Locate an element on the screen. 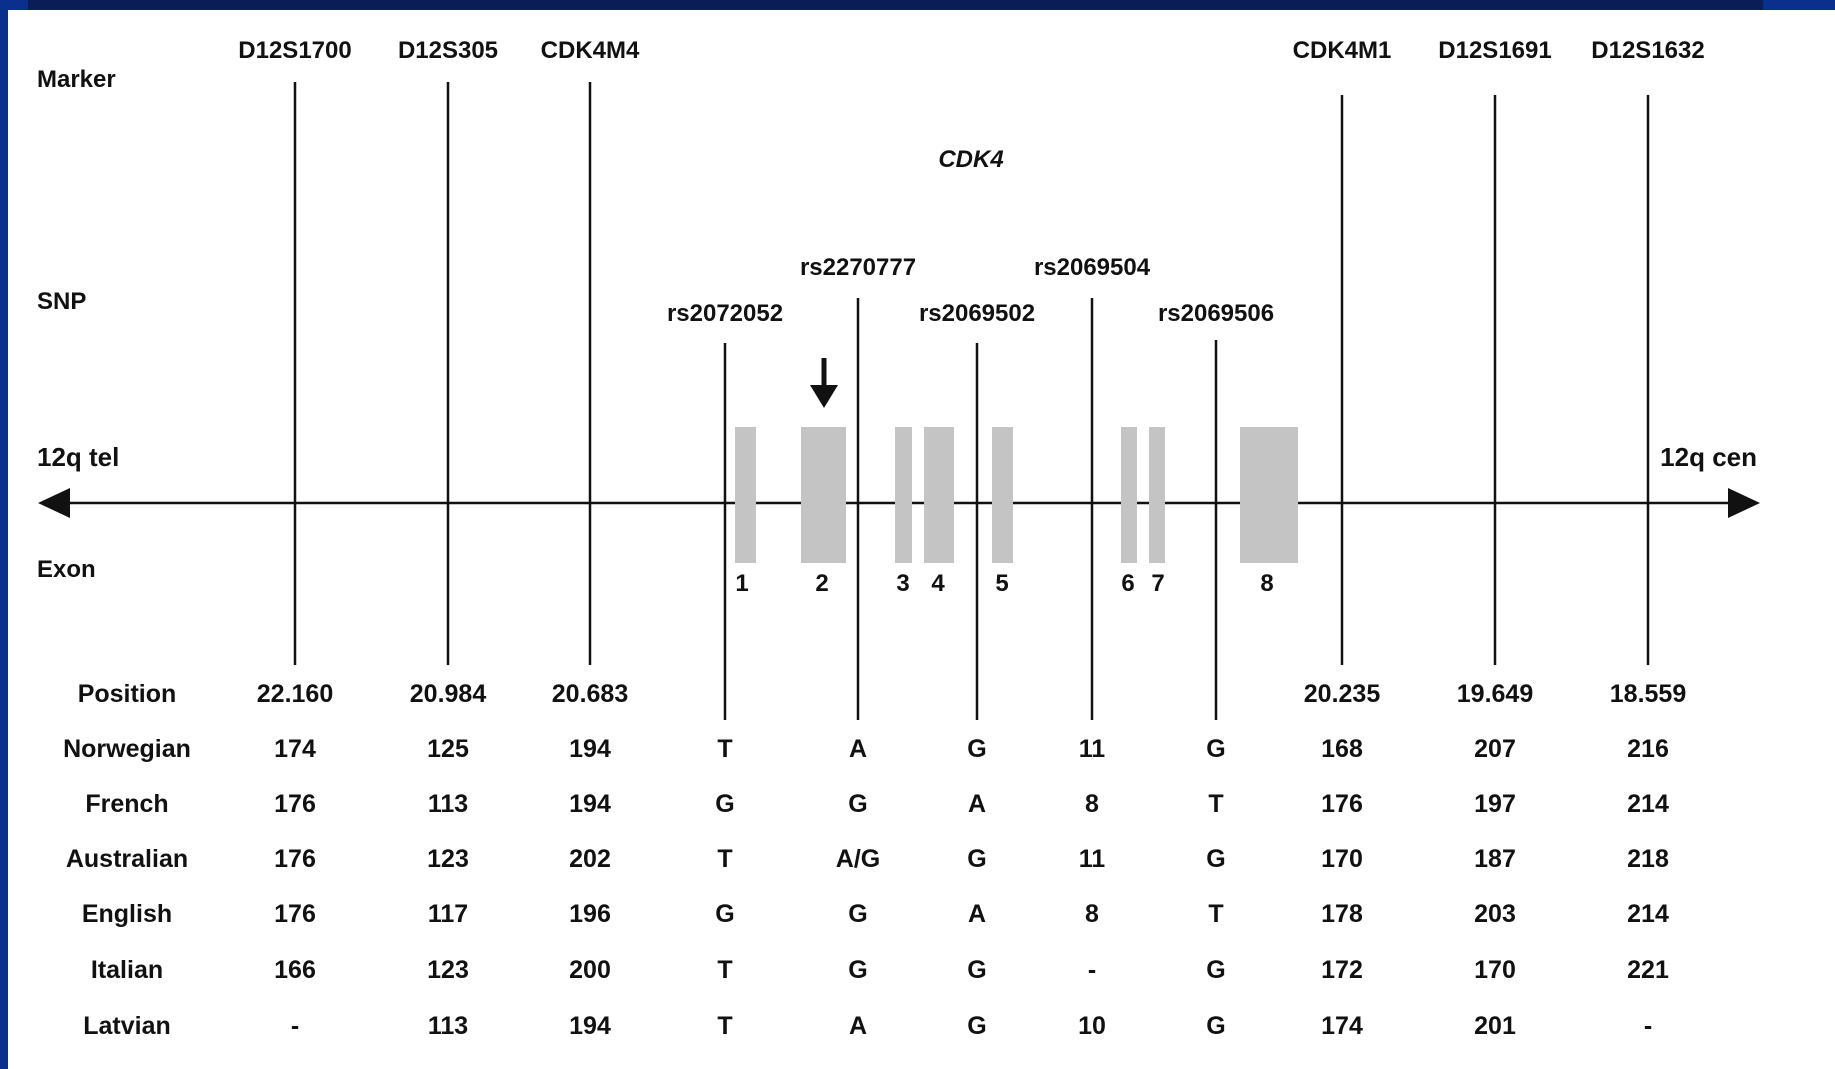 This screenshot has height=1069, width=1835. marker-label-d12s1632: D12S1632 is located at coordinates (1647, 50).